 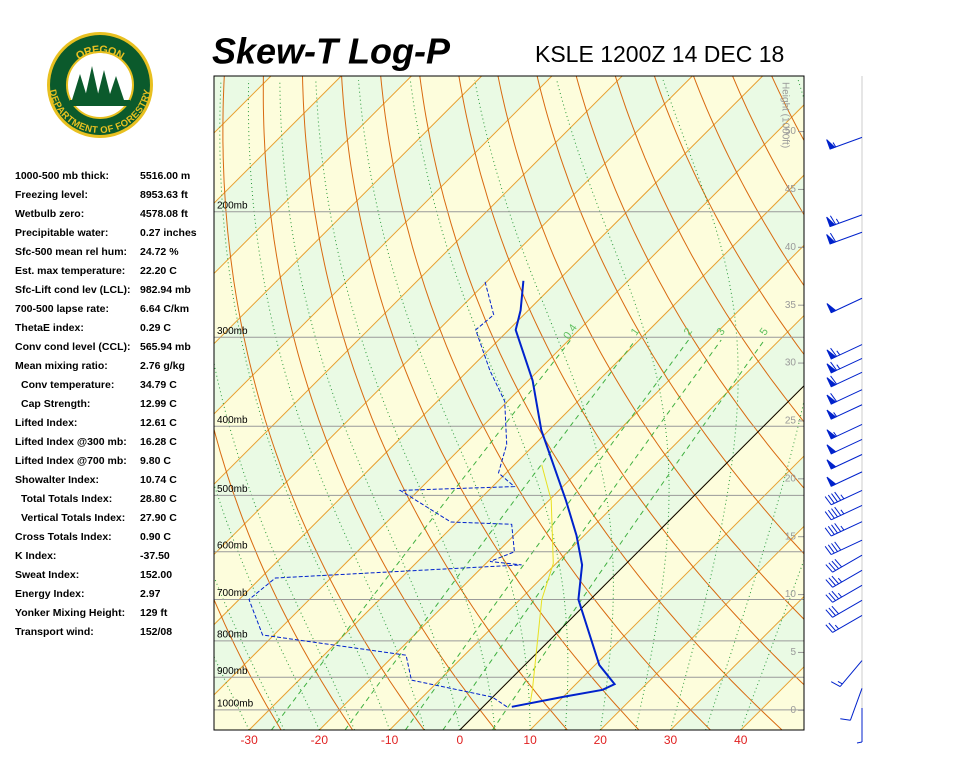 What do you see at coordinates (101, 195) in the screenshot?
I see `stat-row: Freezing level: 8953.63 ft` at bounding box center [101, 195].